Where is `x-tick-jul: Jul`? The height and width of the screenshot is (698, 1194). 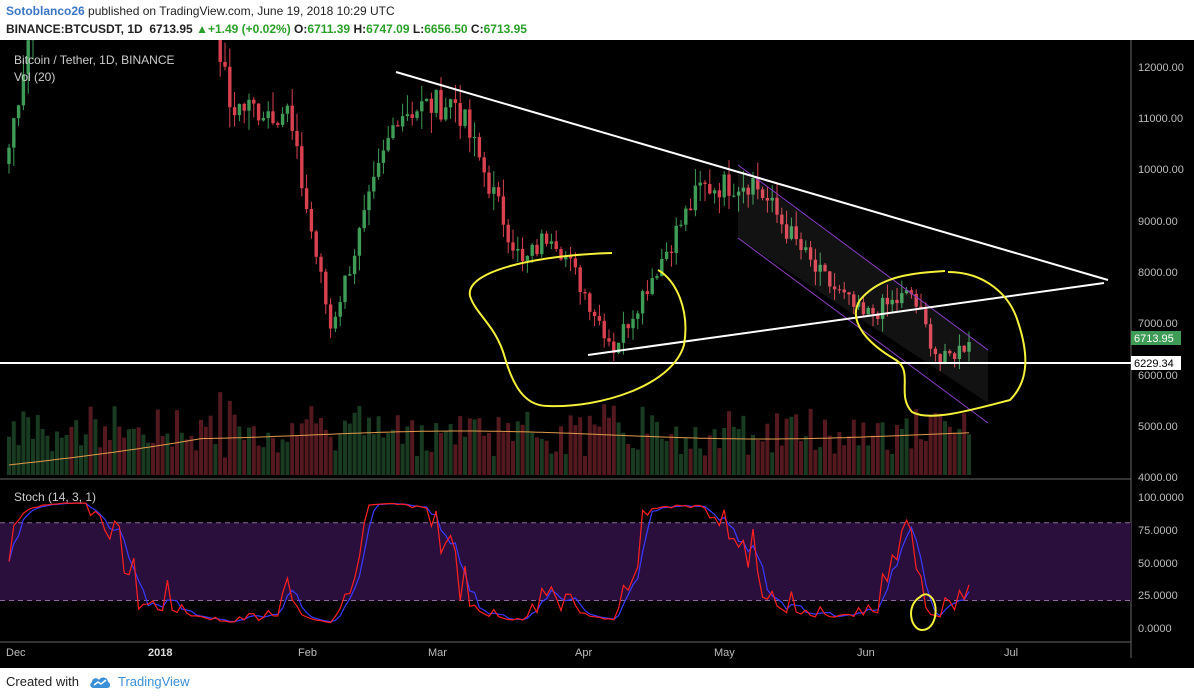
x-tick-jul: Jul is located at coordinates (1011, 653).